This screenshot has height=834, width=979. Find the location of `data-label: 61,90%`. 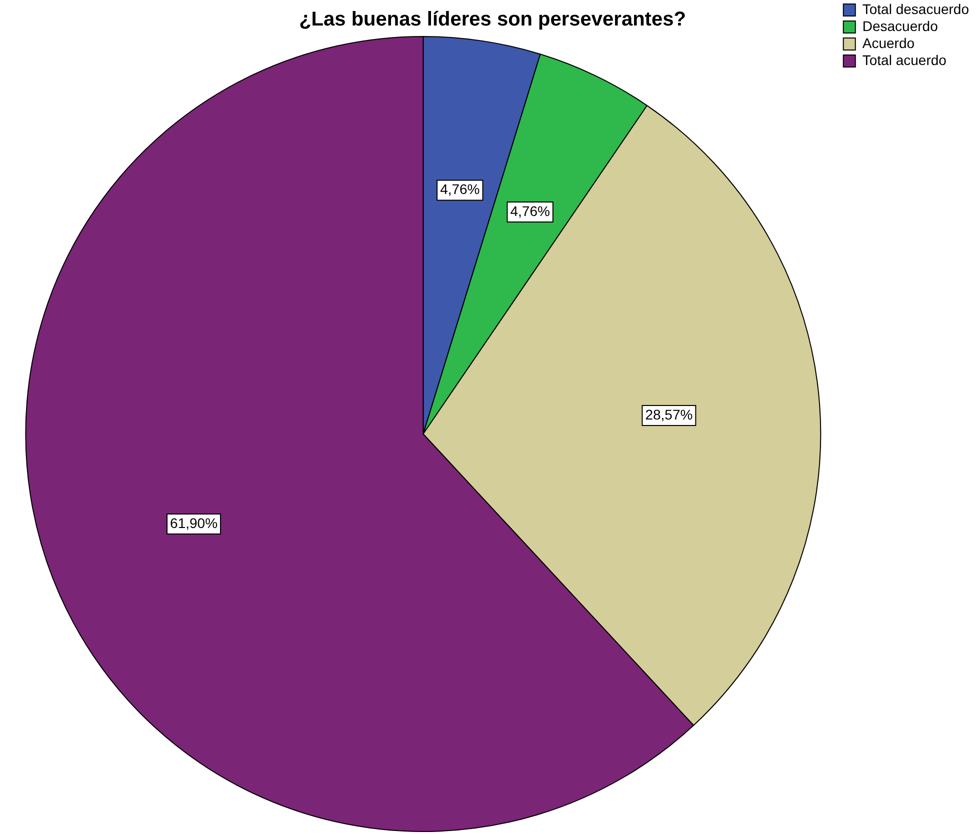

data-label: 61,90% is located at coordinates (194, 522).